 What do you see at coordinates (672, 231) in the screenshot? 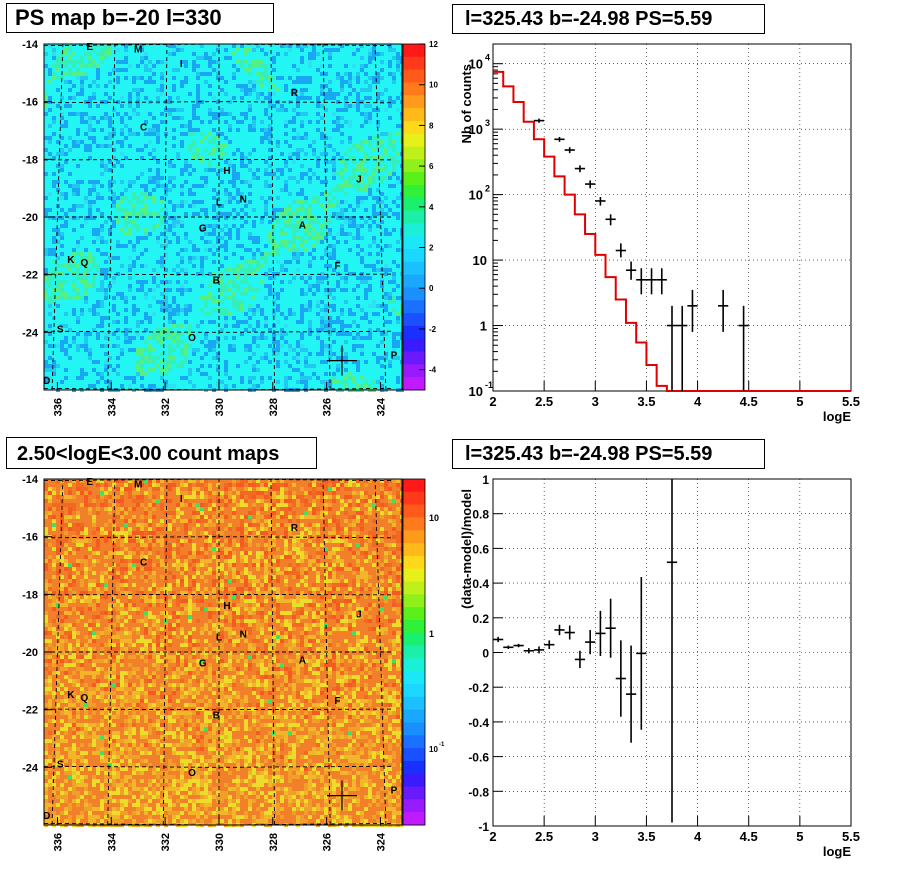
I see `model-histogram` at bounding box center [672, 231].